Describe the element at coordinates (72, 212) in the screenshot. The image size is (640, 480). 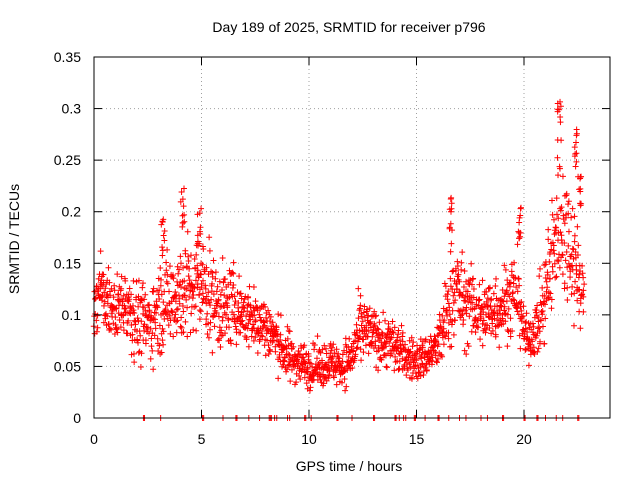
I see `y-tick-label: 0.2` at that location.